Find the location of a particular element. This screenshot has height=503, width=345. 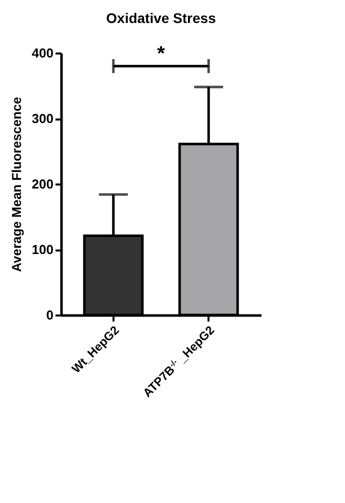

y-tick-label: 300 is located at coordinates (43, 118).